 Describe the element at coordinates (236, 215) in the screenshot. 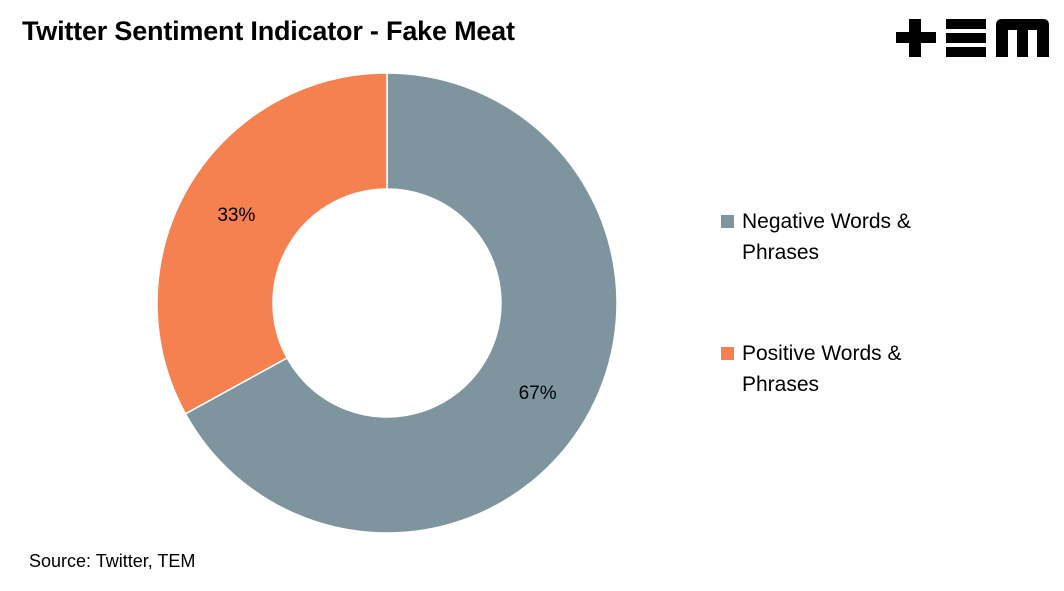

I see `data-label-positive: 33%` at that location.